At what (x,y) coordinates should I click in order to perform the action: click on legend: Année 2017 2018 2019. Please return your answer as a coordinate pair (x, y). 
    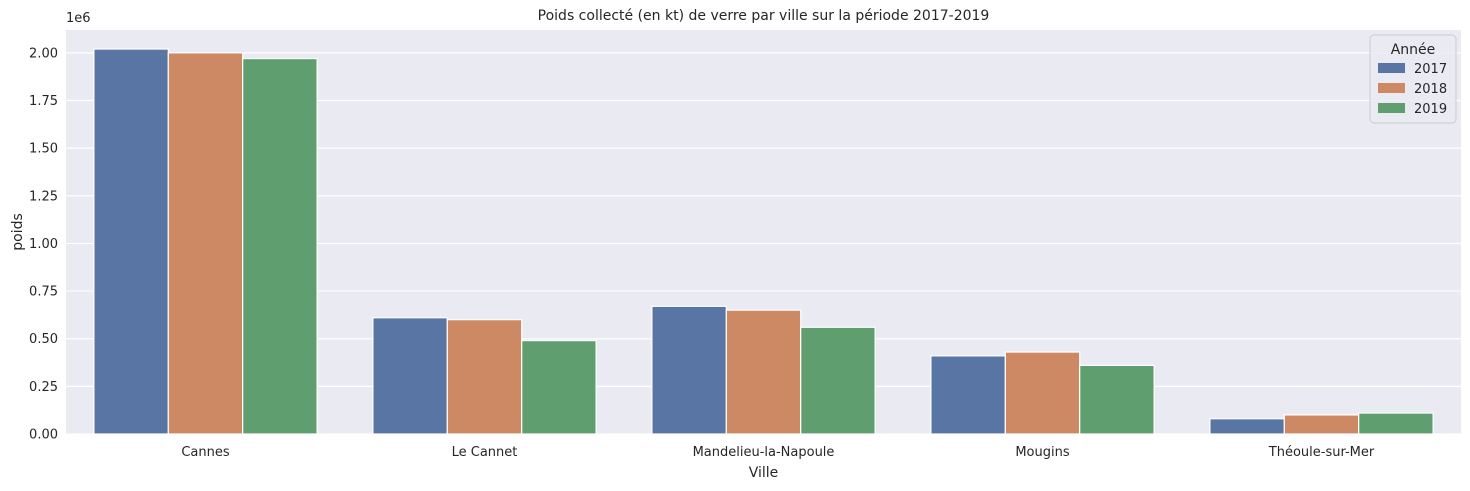
    Looking at the image, I should click on (1413, 79).